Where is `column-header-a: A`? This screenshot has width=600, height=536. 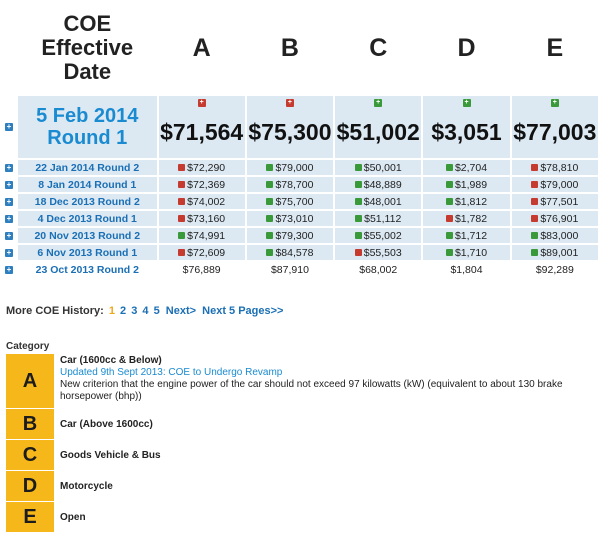
column-header-a: A is located at coordinates (201, 47).